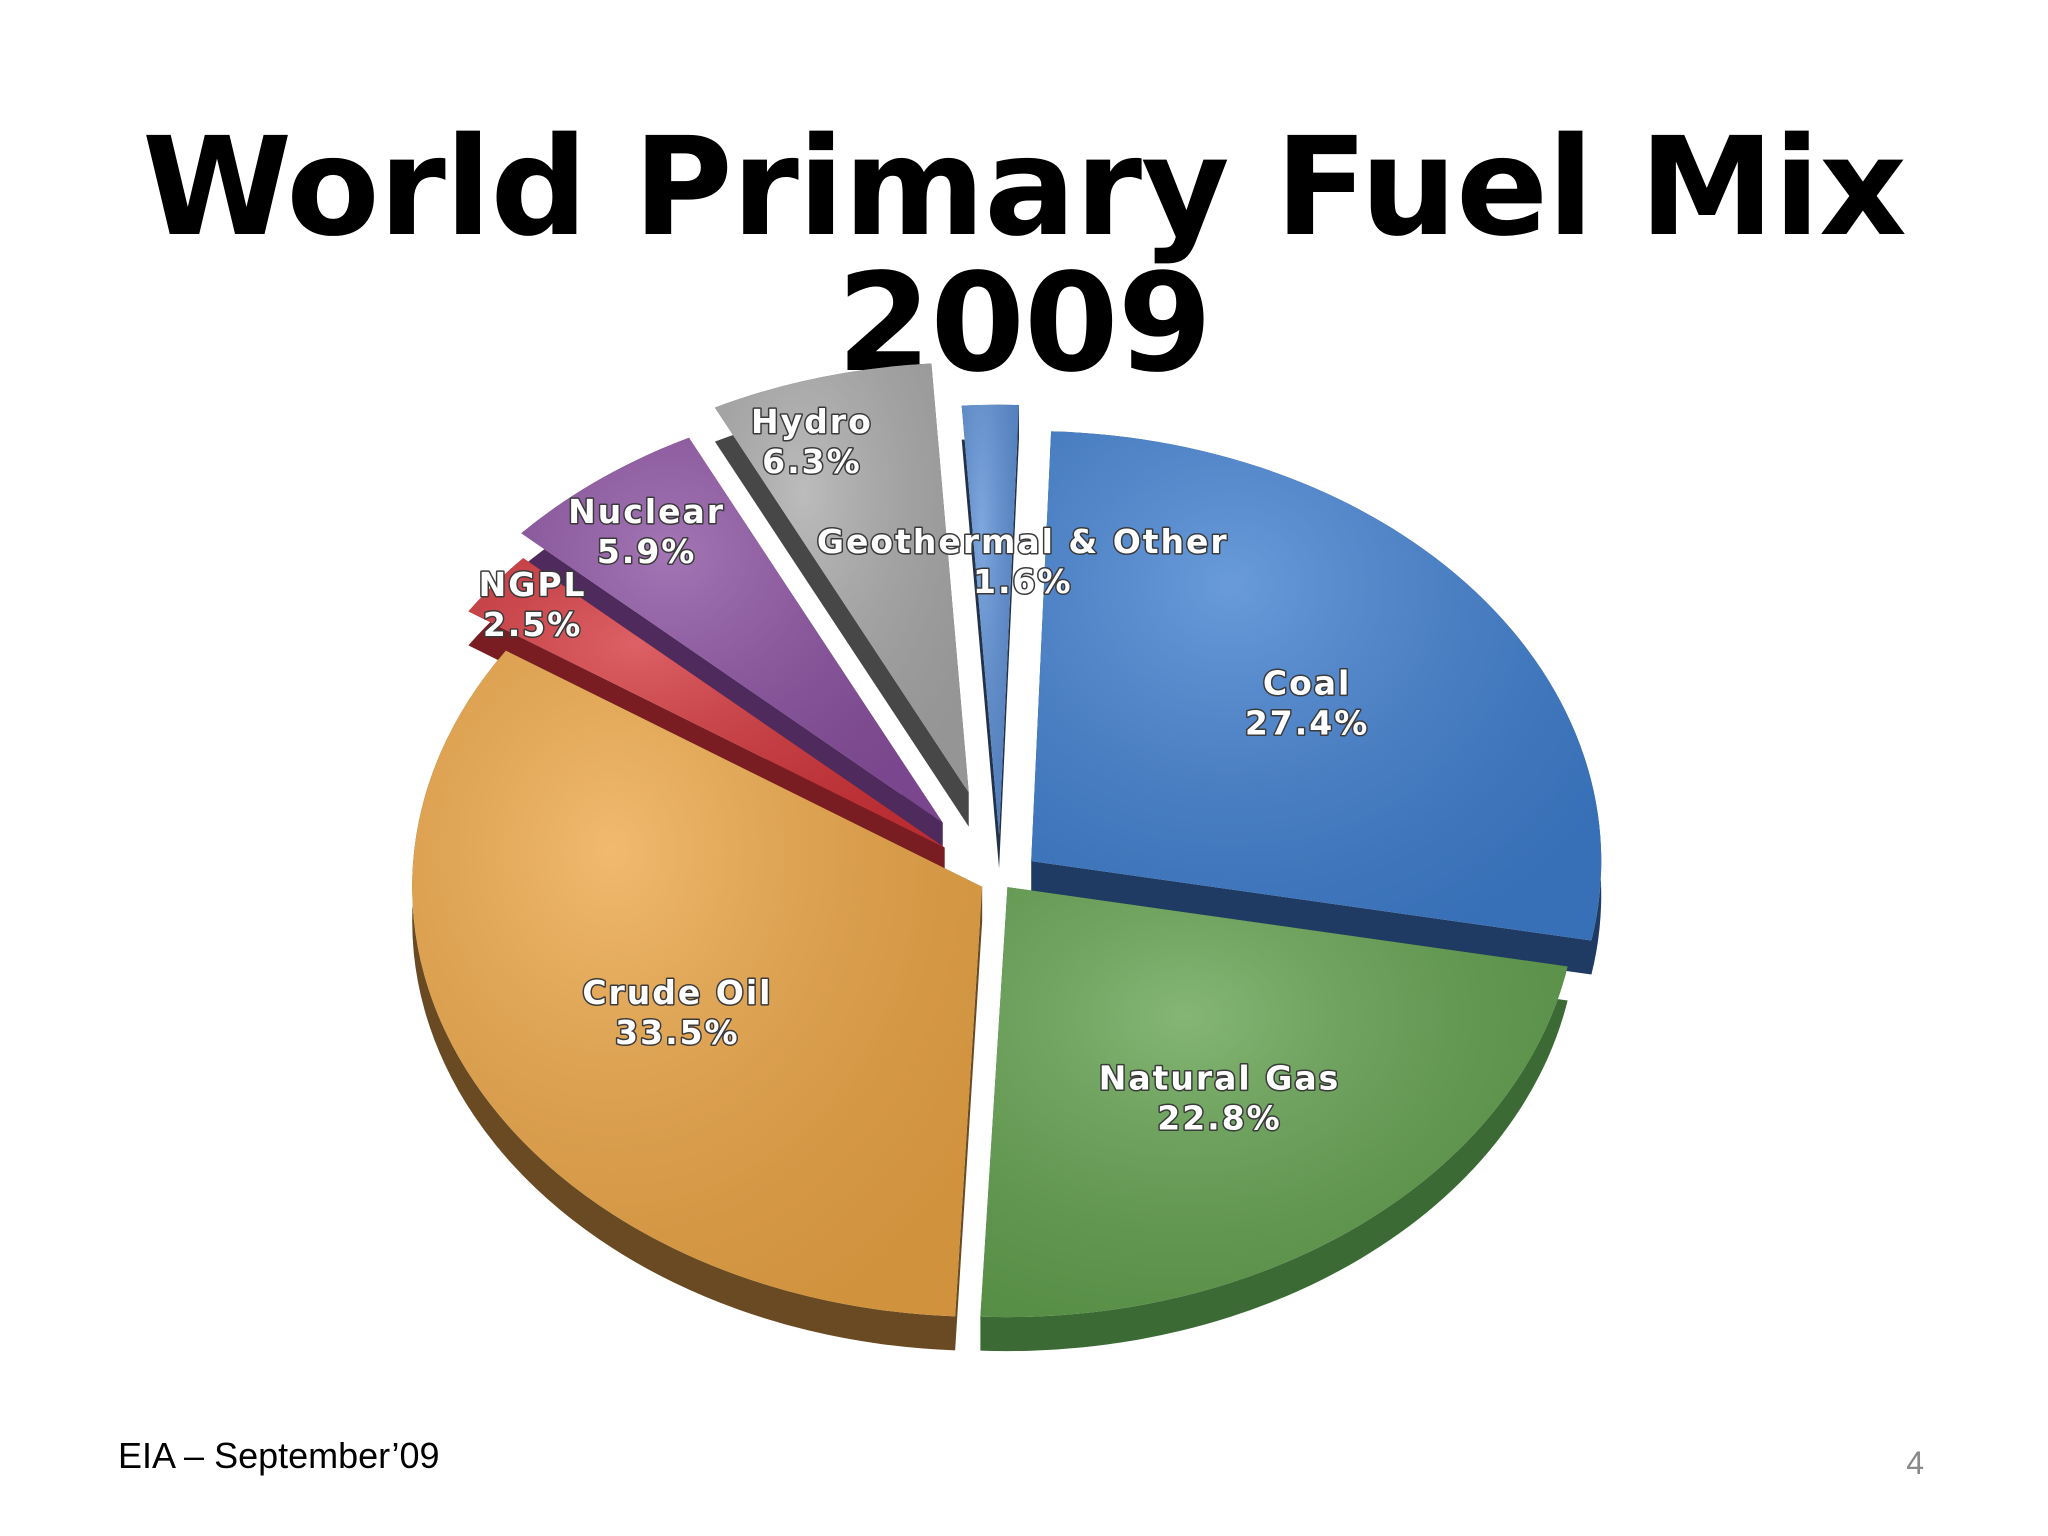 This screenshot has width=2048, height=1536. I want to click on slice-value-natural-gas: 22.8%, so click(1219, 1118).